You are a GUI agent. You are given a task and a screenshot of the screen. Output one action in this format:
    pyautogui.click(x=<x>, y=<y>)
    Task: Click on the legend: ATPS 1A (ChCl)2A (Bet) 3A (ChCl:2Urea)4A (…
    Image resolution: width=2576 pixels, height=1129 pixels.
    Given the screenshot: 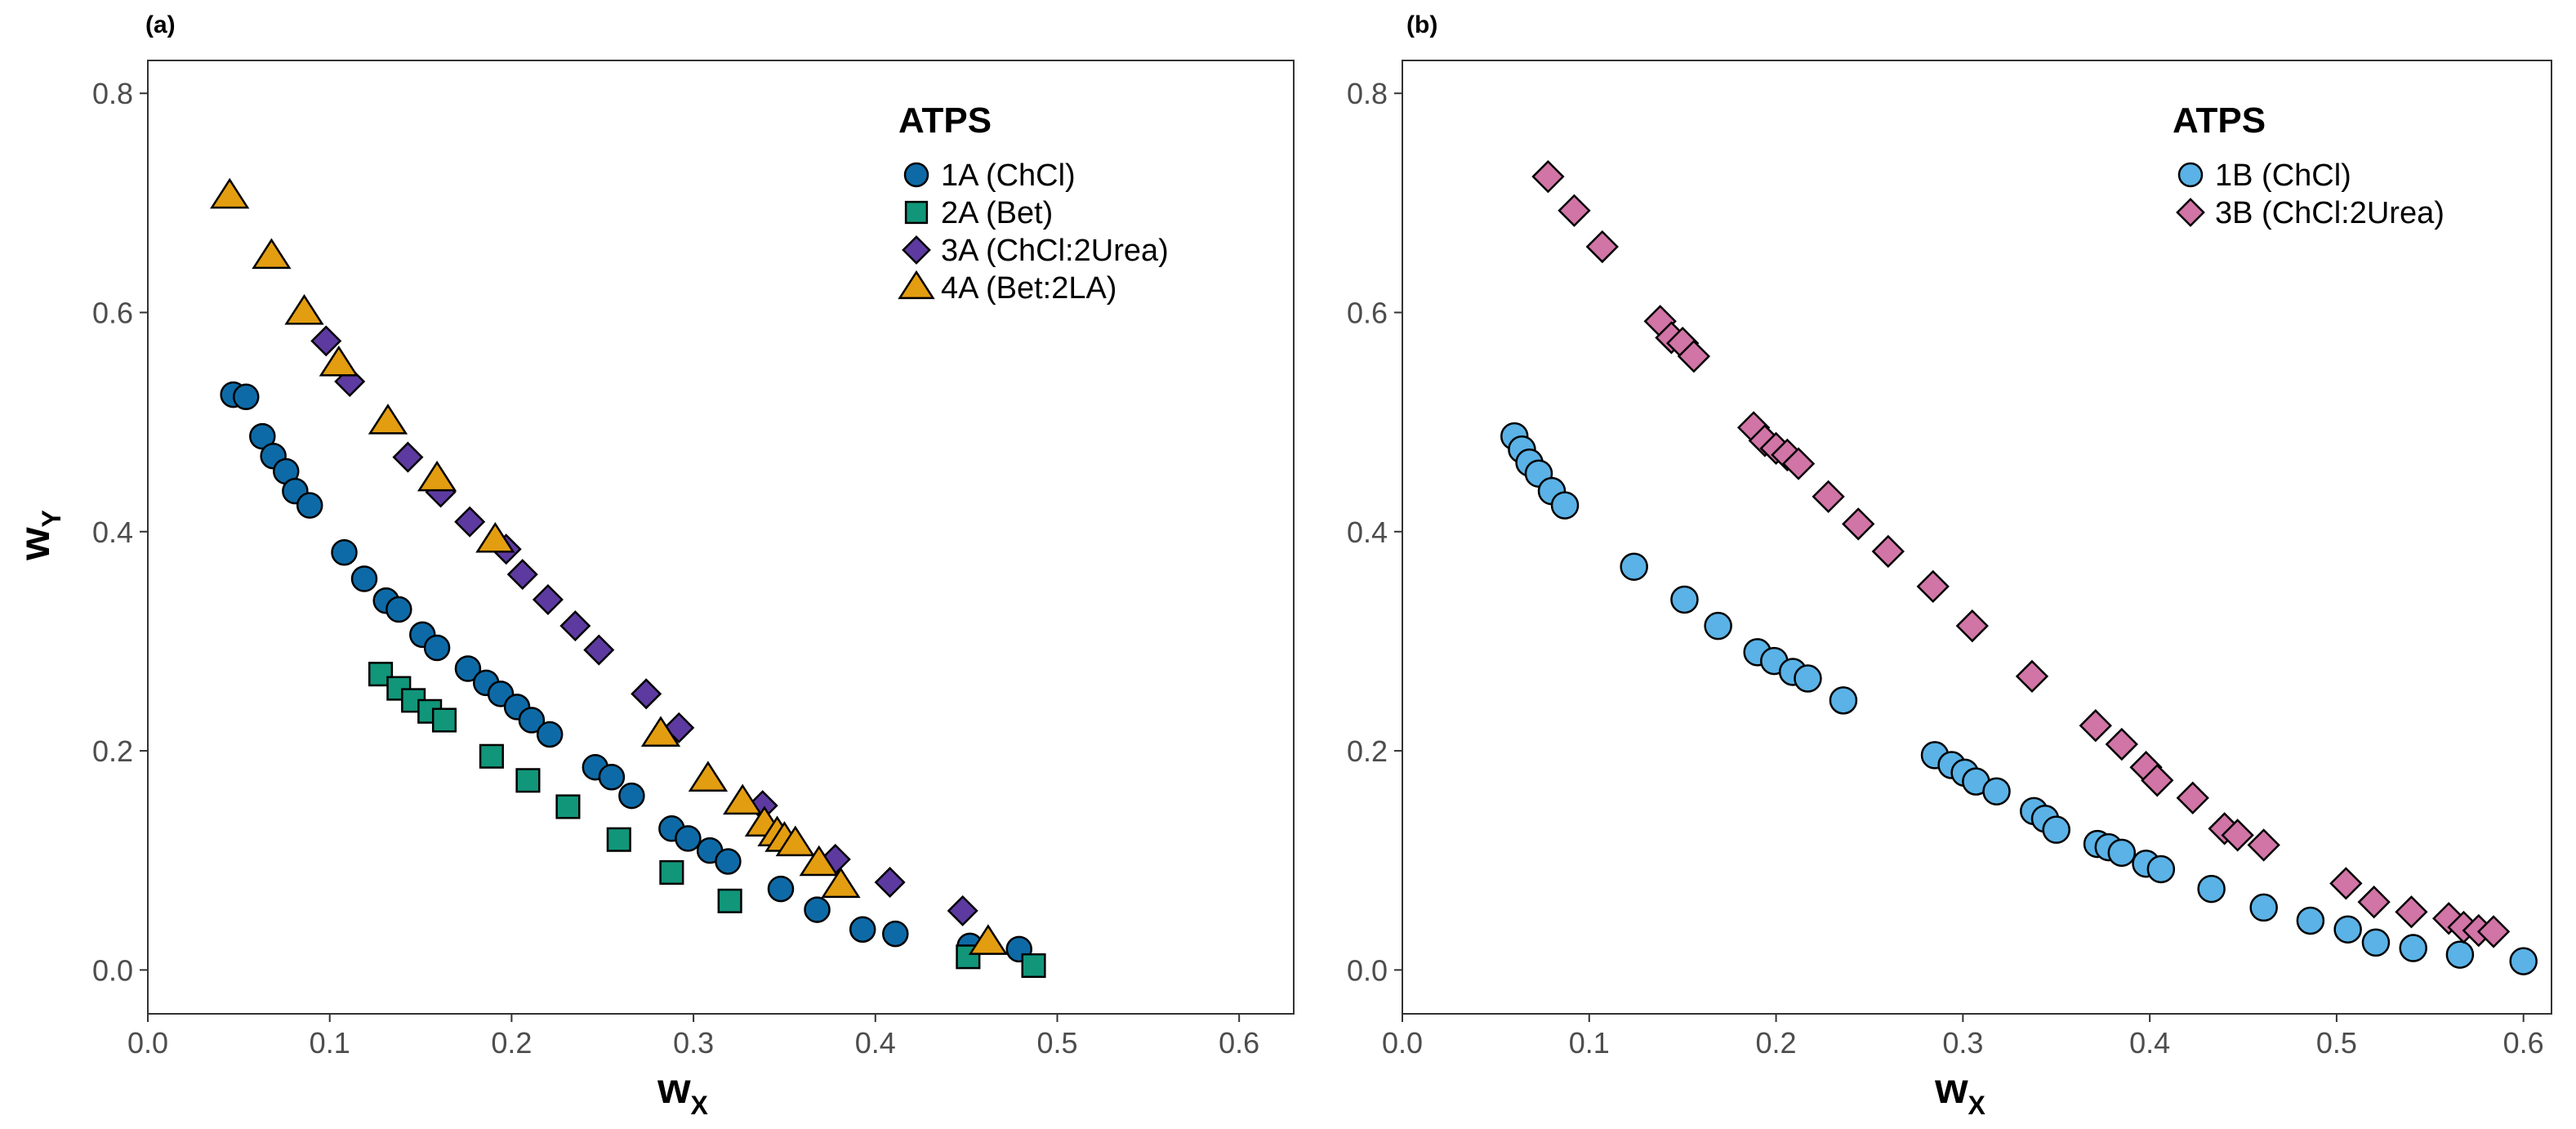 What is the action you would take?
    pyautogui.click(x=1033, y=203)
    